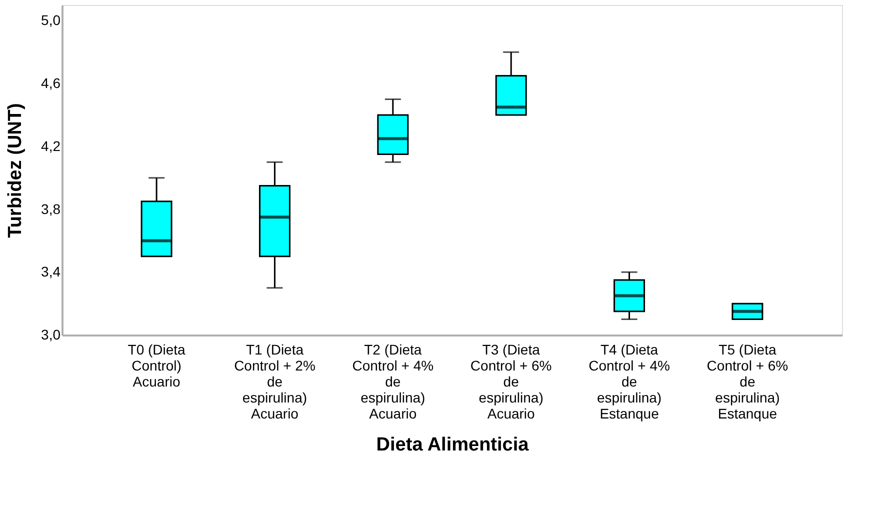  What do you see at coordinates (157, 366) in the screenshot?
I see `x-tick-label: T0 (Dieta Control) Acuario` at bounding box center [157, 366].